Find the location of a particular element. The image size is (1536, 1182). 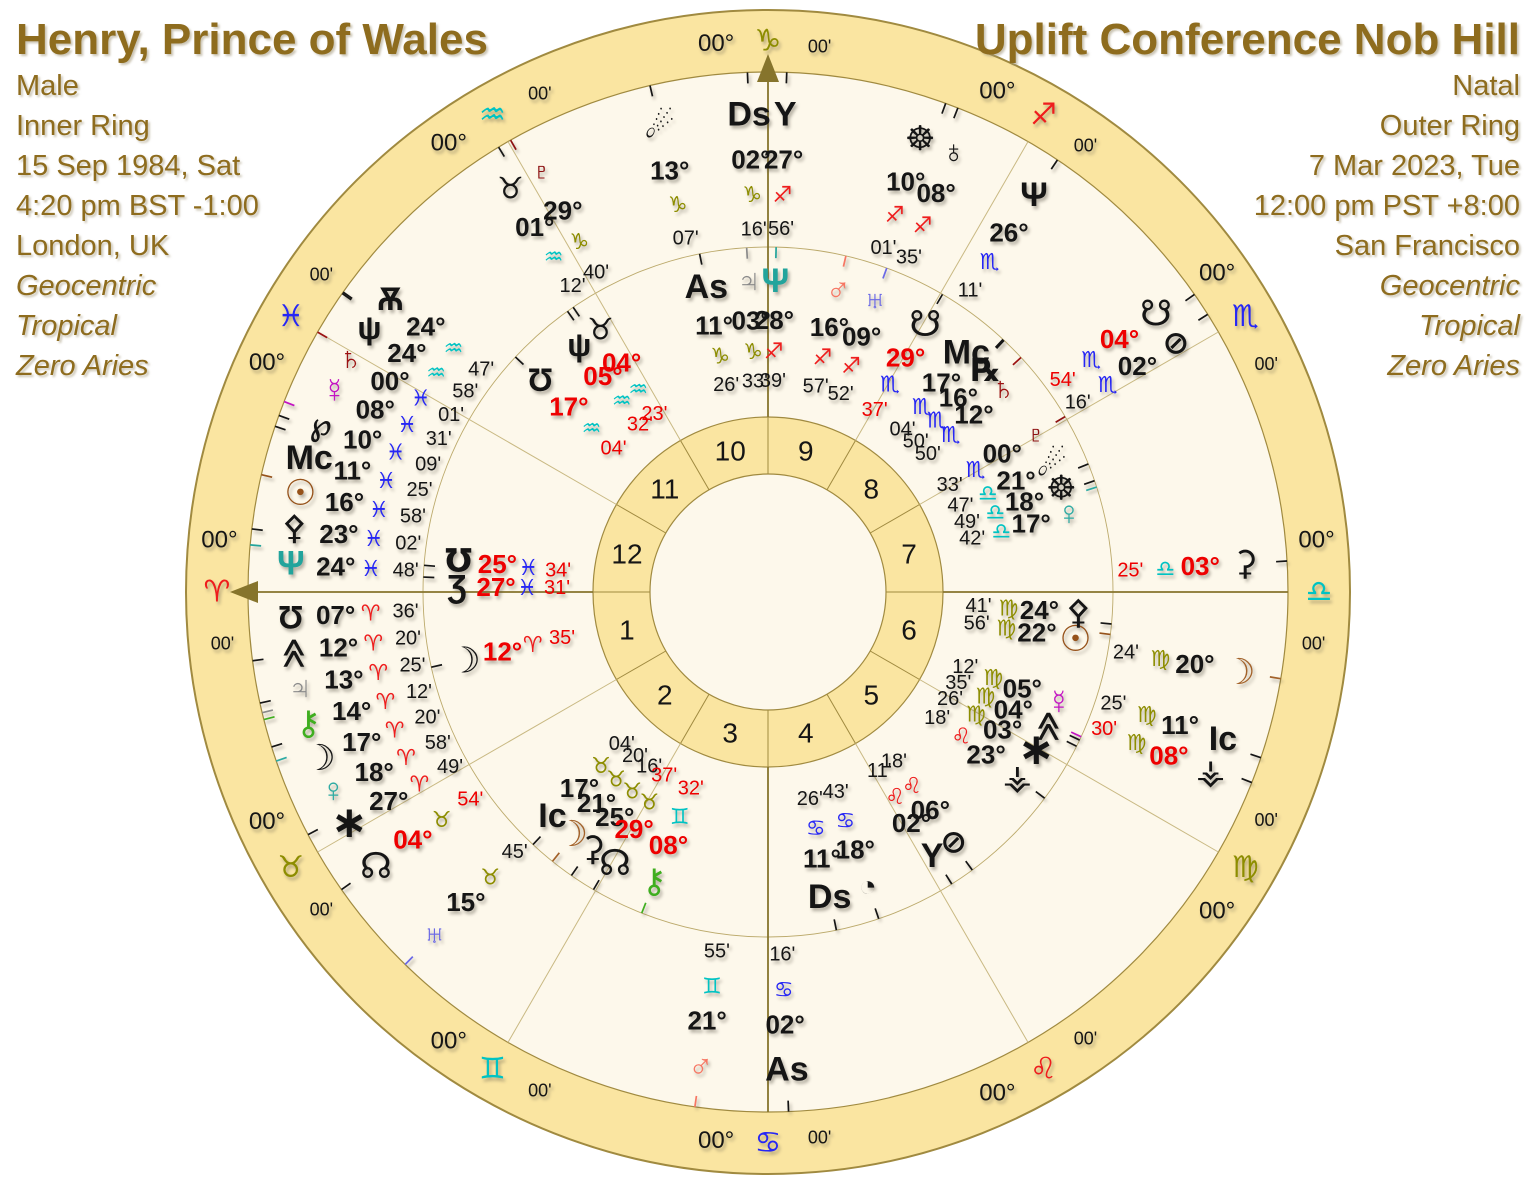

coordinate-system: Geocentric is located at coordinates (86, 286).